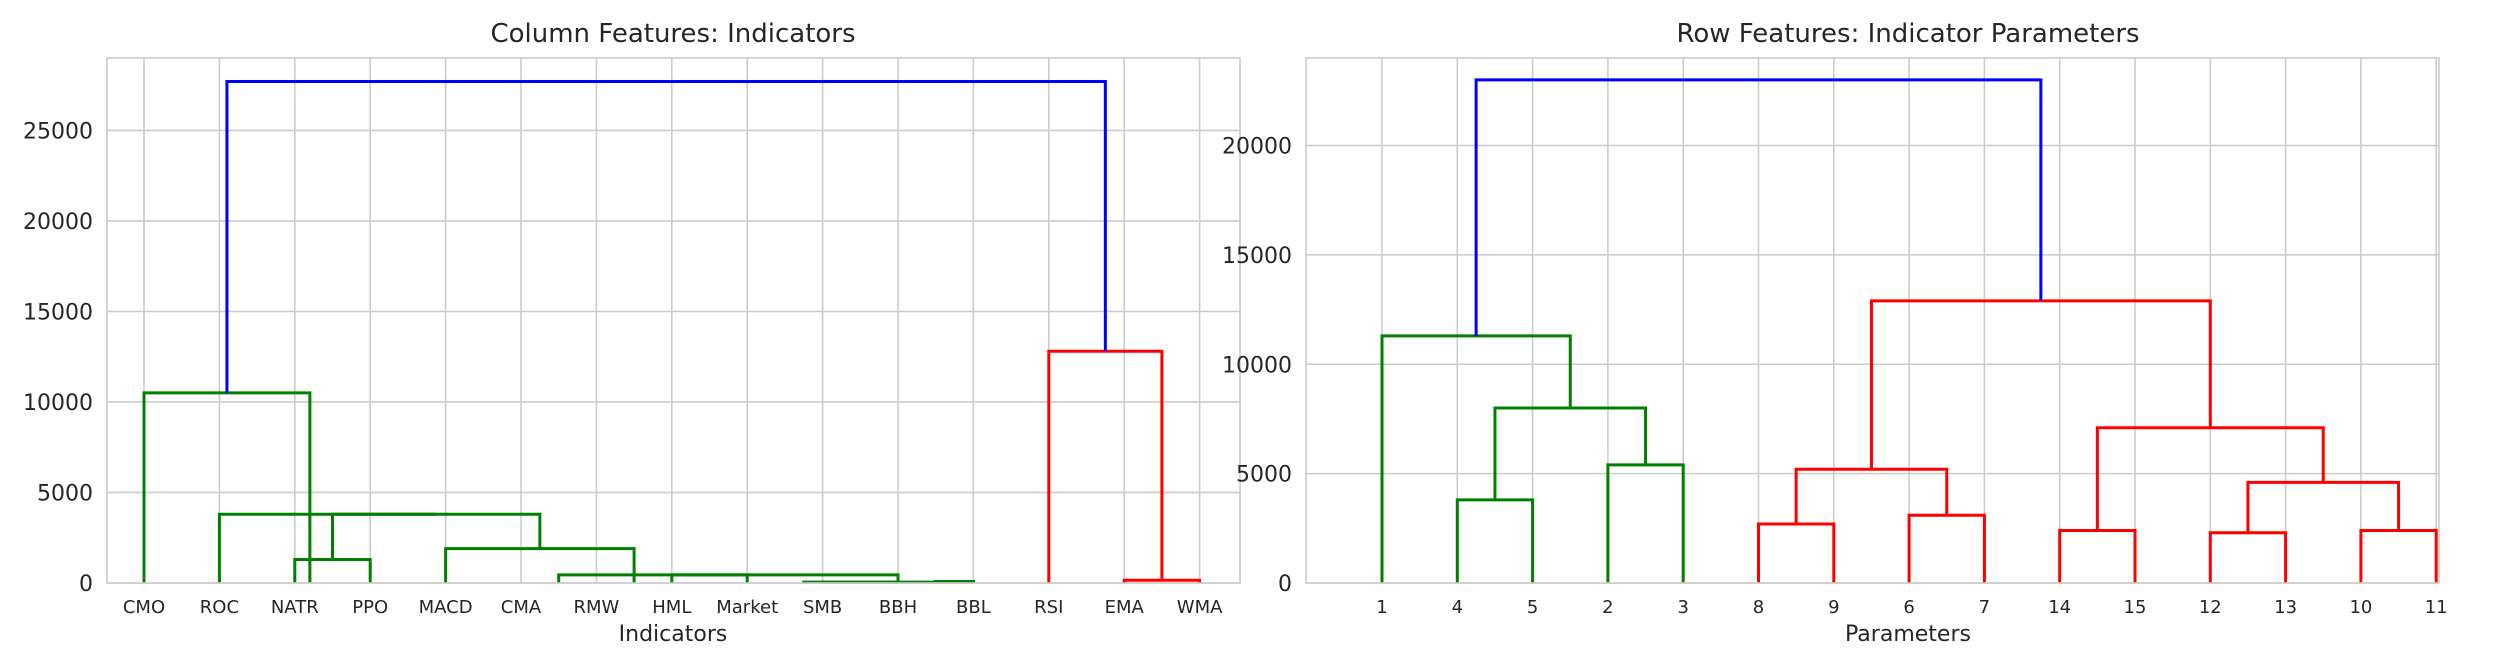  What do you see at coordinates (1984, 607) in the screenshot?
I see `x-tick-label: 7` at bounding box center [1984, 607].